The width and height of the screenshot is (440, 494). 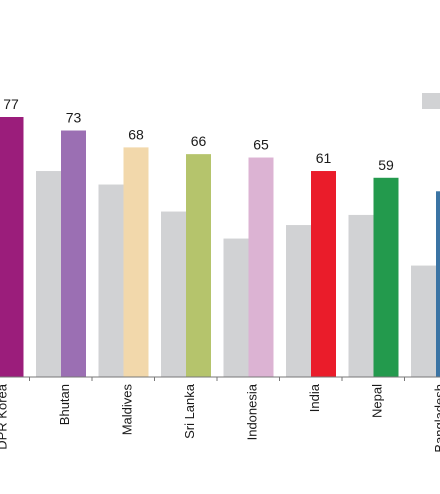 I want to click on bar-sri-lanka, so click(x=198, y=265).